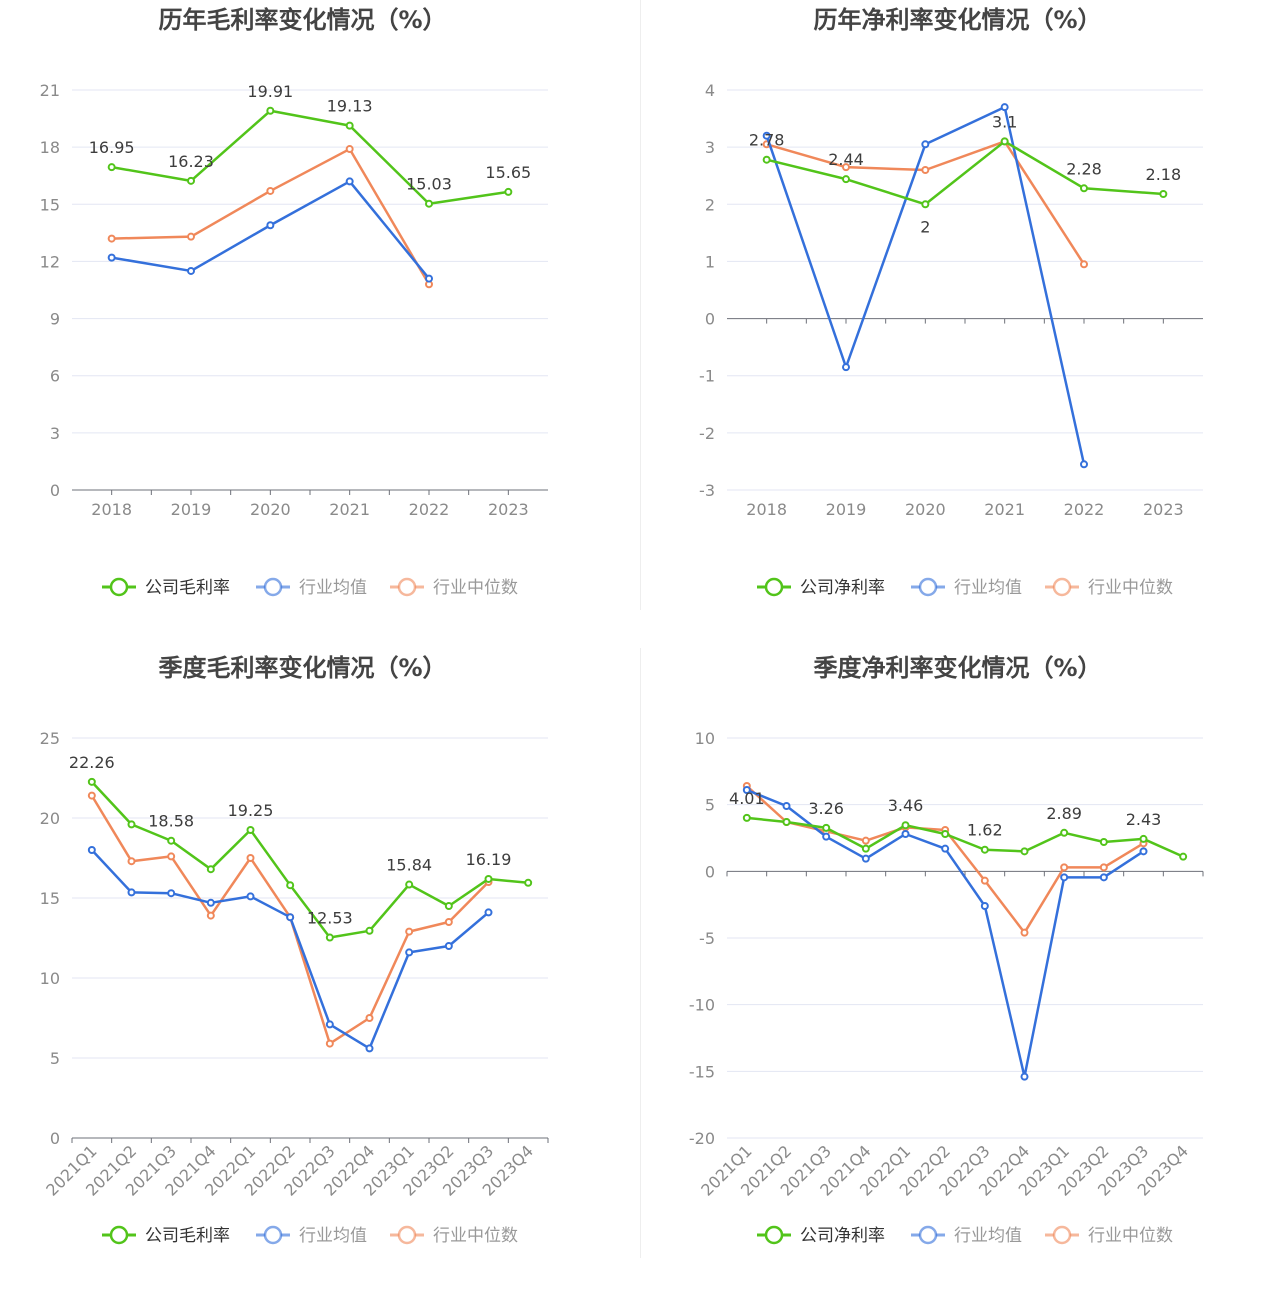 The width and height of the screenshot is (1275, 1303). What do you see at coordinates (957, 20) in the screenshot?
I see `chart-title: 历年净利率变化情况（%）` at bounding box center [957, 20].